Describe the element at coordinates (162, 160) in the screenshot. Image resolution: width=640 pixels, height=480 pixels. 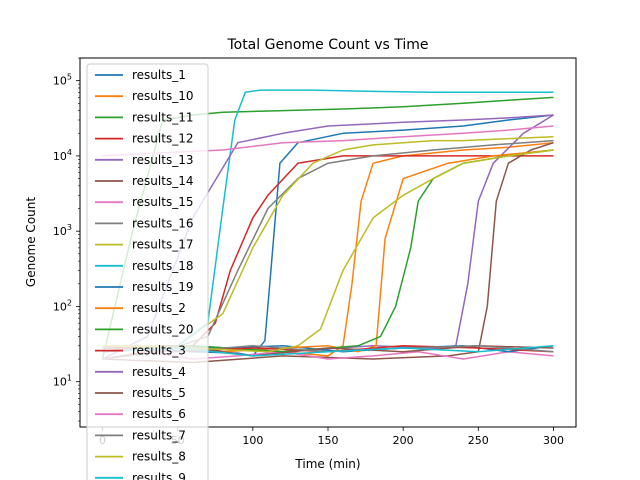
I see `legend-label: results_13` at that location.